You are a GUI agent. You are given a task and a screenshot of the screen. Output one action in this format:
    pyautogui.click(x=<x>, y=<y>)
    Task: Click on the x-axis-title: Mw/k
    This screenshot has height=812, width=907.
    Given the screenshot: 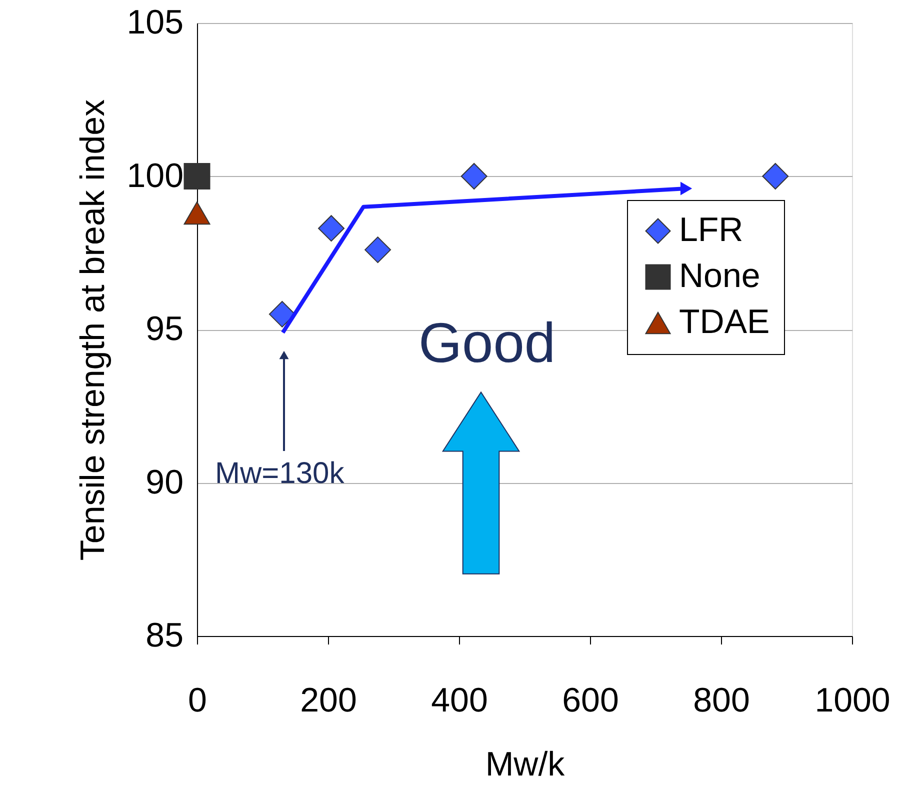 What is the action you would take?
    pyautogui.click(x=525, y=765)
    